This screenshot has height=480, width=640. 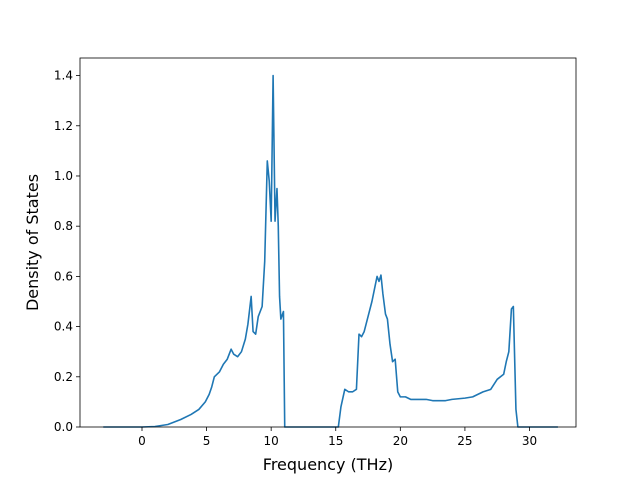 I want to click on x-axis-ticks: 0 5 10 15 20 25 30, so click(x=337, y=437).